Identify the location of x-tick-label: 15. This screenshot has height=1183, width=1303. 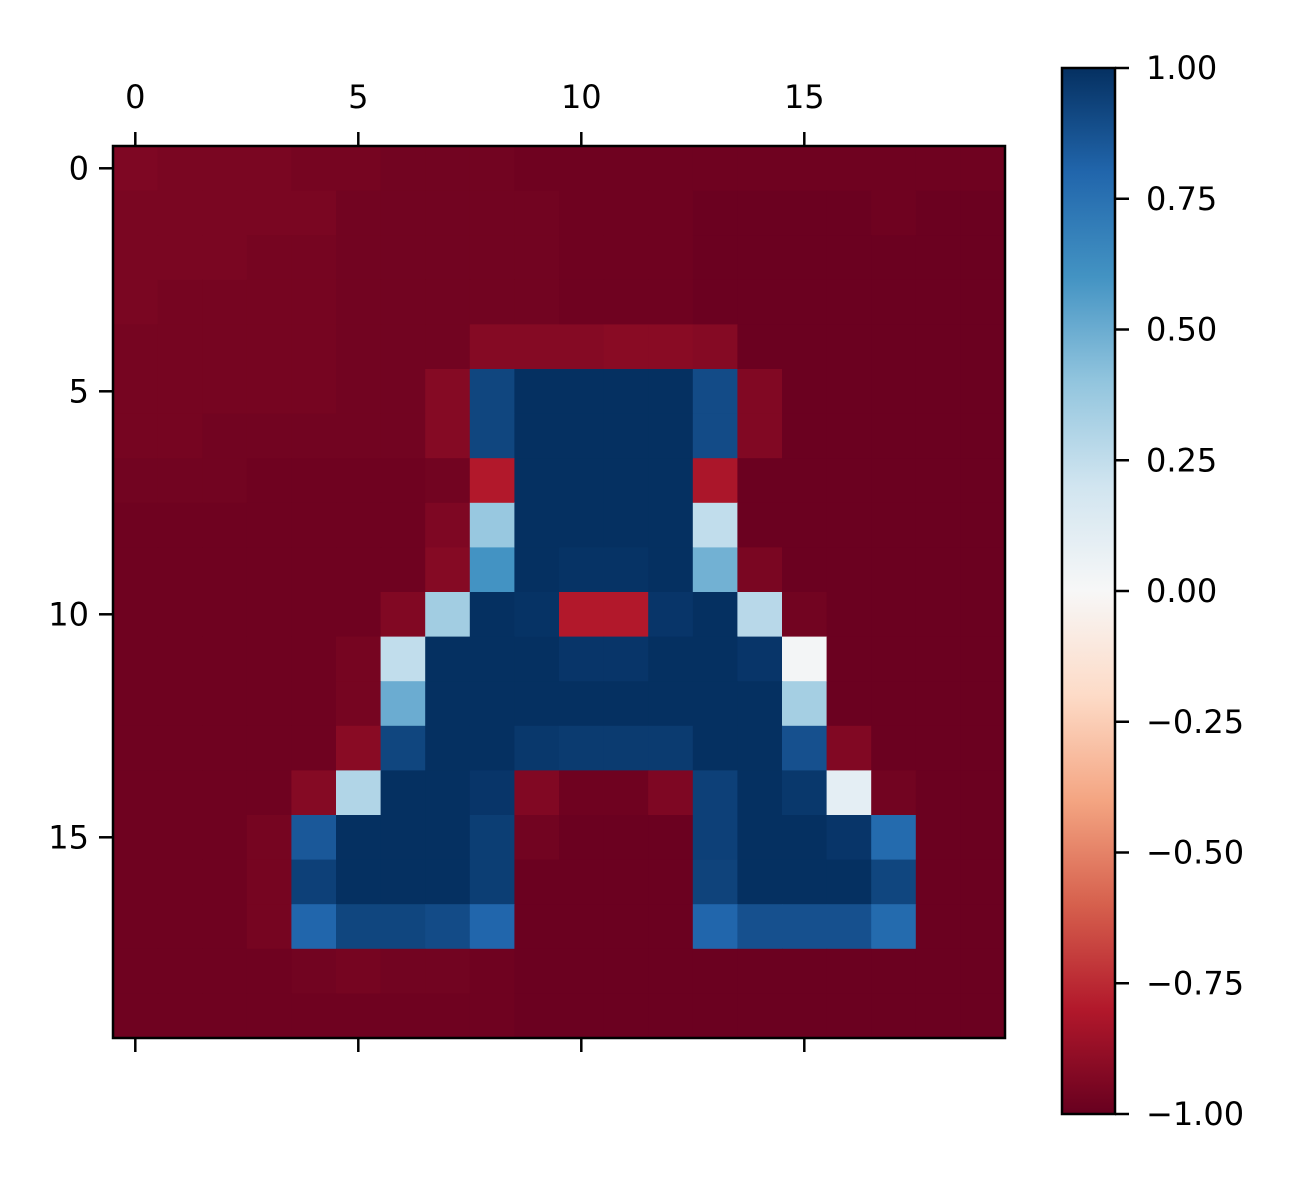
(804, 97).